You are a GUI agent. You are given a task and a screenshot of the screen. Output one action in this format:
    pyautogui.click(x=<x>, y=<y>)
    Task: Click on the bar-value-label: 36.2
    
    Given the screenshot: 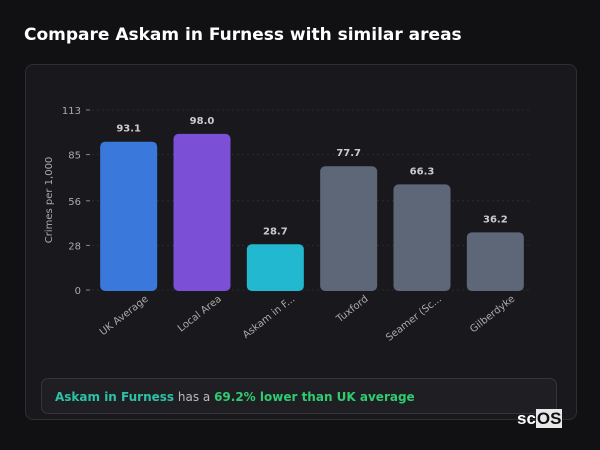 What is the action you would take?
    pyautogui.click(x=495, y=219)
    